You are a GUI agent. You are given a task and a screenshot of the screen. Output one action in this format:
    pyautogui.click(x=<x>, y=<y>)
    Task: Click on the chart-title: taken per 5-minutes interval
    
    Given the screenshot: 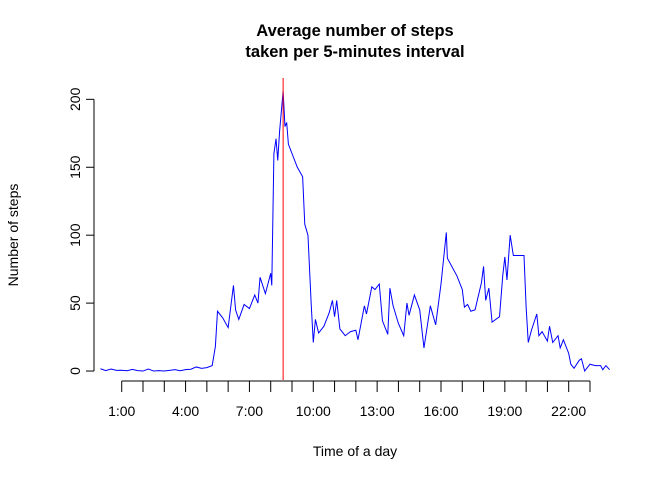 What is the action you would take?
    pyautogui.click(x=354, y=52)
    